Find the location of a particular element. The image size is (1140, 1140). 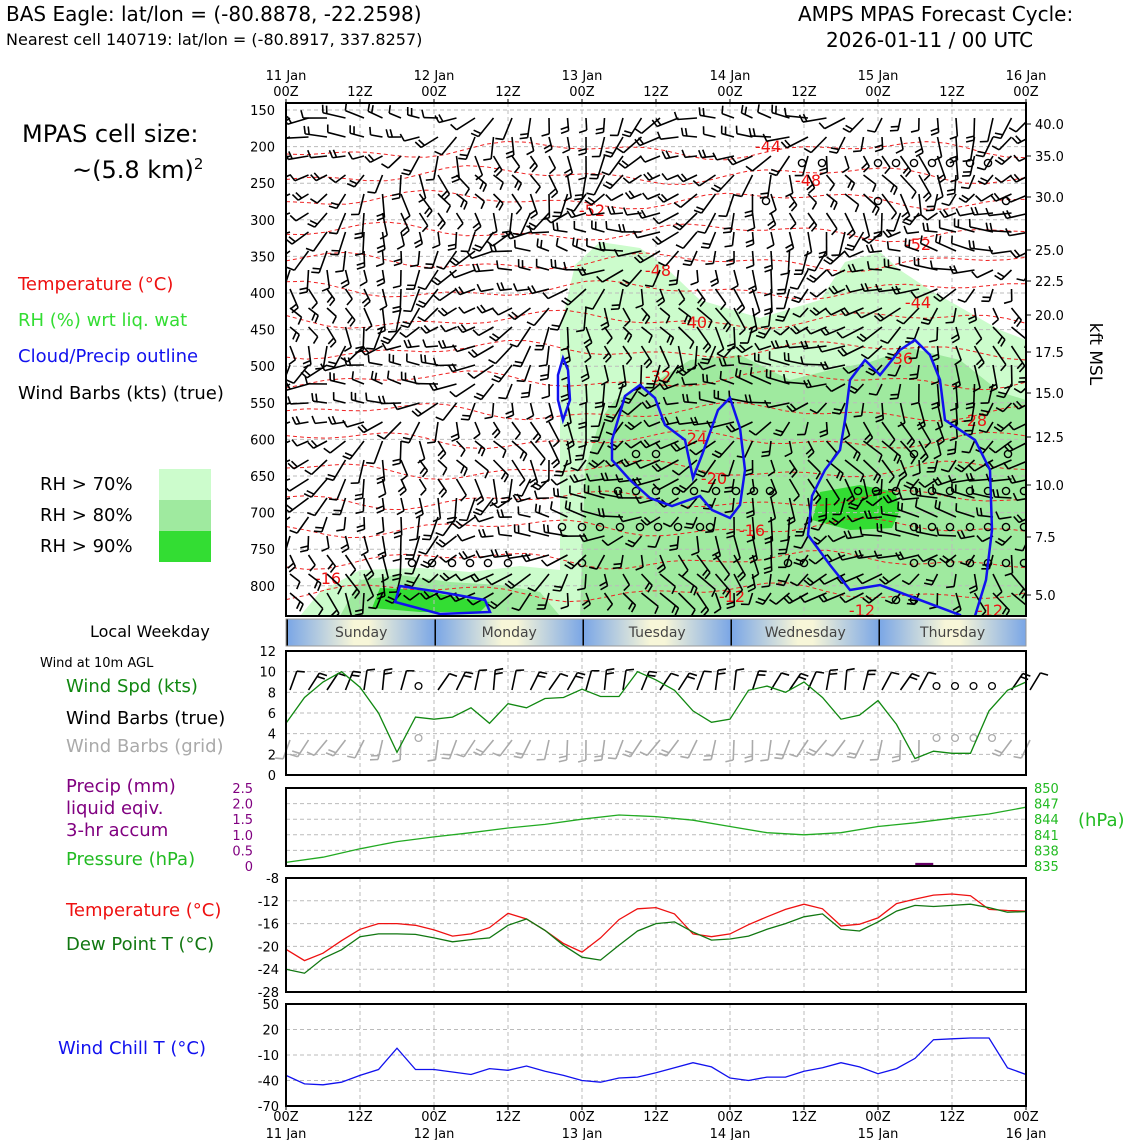

kft-tick-label: 30.0 is located at coordinates (1049, 198).